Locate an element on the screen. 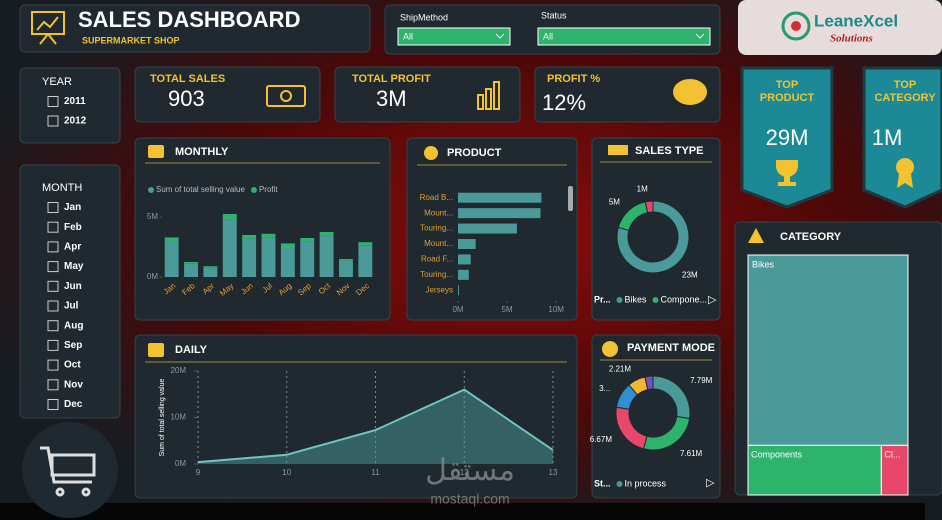  slicer-item: Feb is located at coordinates (73, 227).